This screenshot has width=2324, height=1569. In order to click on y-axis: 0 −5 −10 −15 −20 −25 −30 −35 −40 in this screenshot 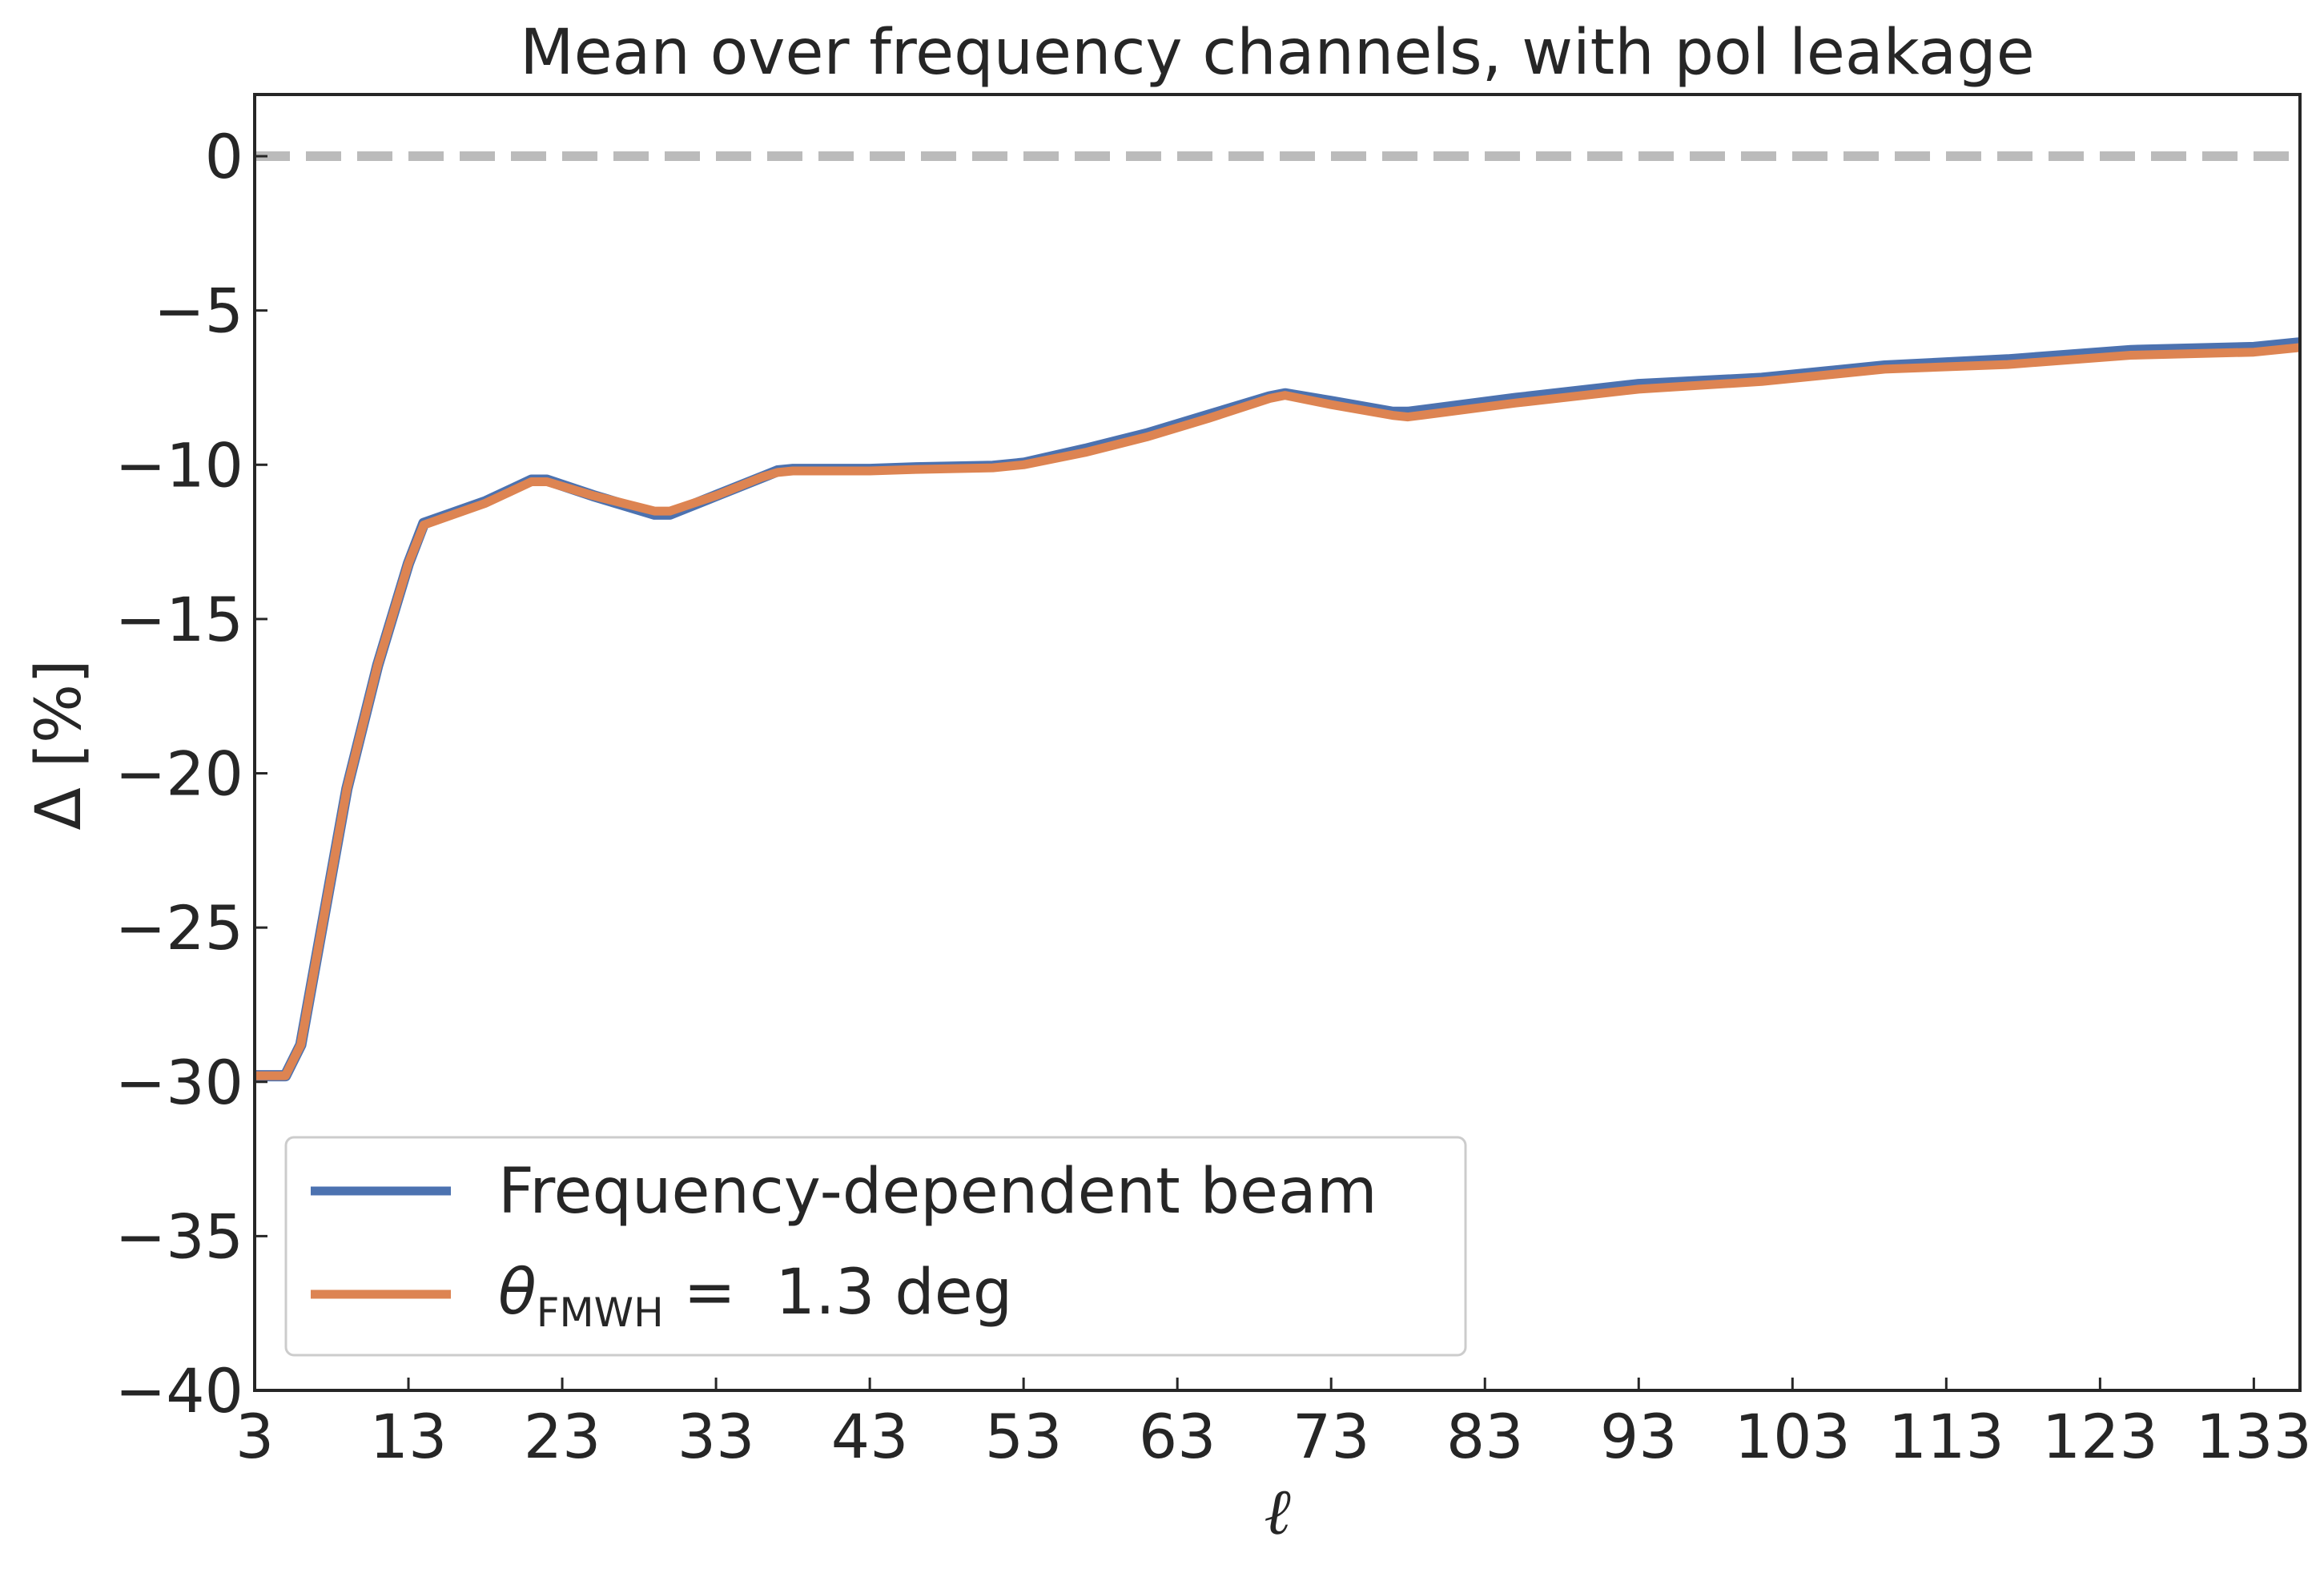, I will do `click(191, 773)`.